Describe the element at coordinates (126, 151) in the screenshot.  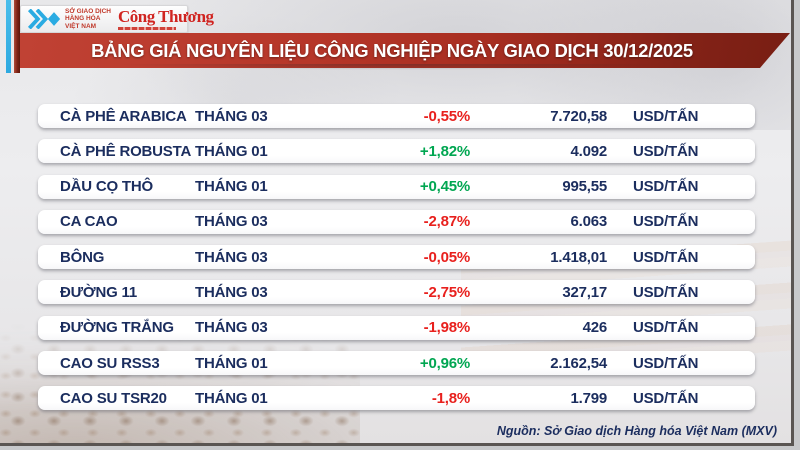
I see `commodity-name: CÀ PHÊ ROBUSTA` at that location.